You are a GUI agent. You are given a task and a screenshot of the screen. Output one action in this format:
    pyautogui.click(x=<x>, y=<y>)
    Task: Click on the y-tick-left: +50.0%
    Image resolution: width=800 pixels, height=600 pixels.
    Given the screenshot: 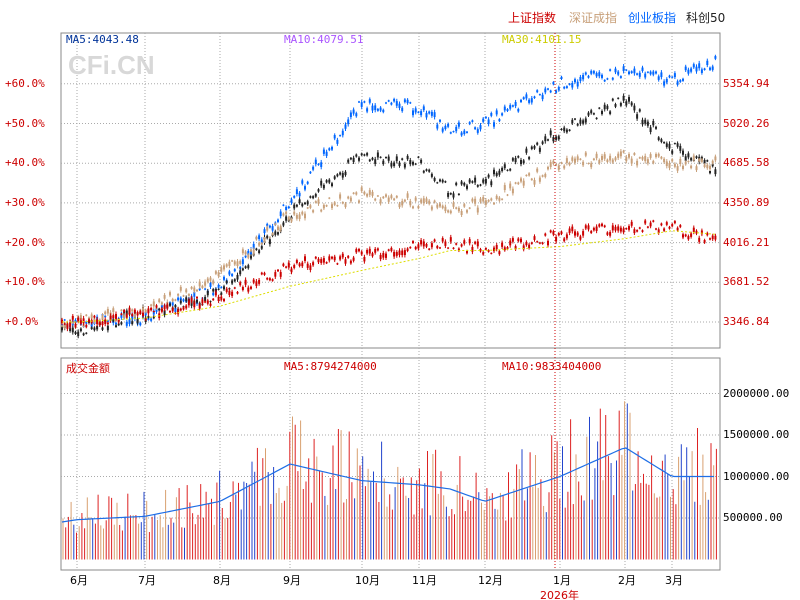 What is the action you would take?
    pyautogui.click(x=25, y=123)
    